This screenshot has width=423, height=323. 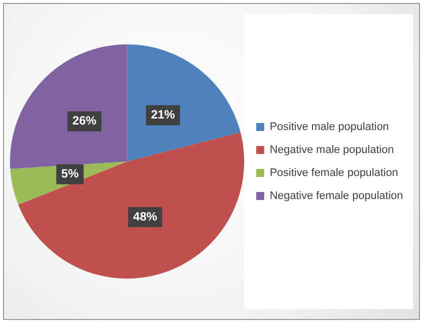 I want to click on legend-label: Negative female population, so click(x=336, y=196).